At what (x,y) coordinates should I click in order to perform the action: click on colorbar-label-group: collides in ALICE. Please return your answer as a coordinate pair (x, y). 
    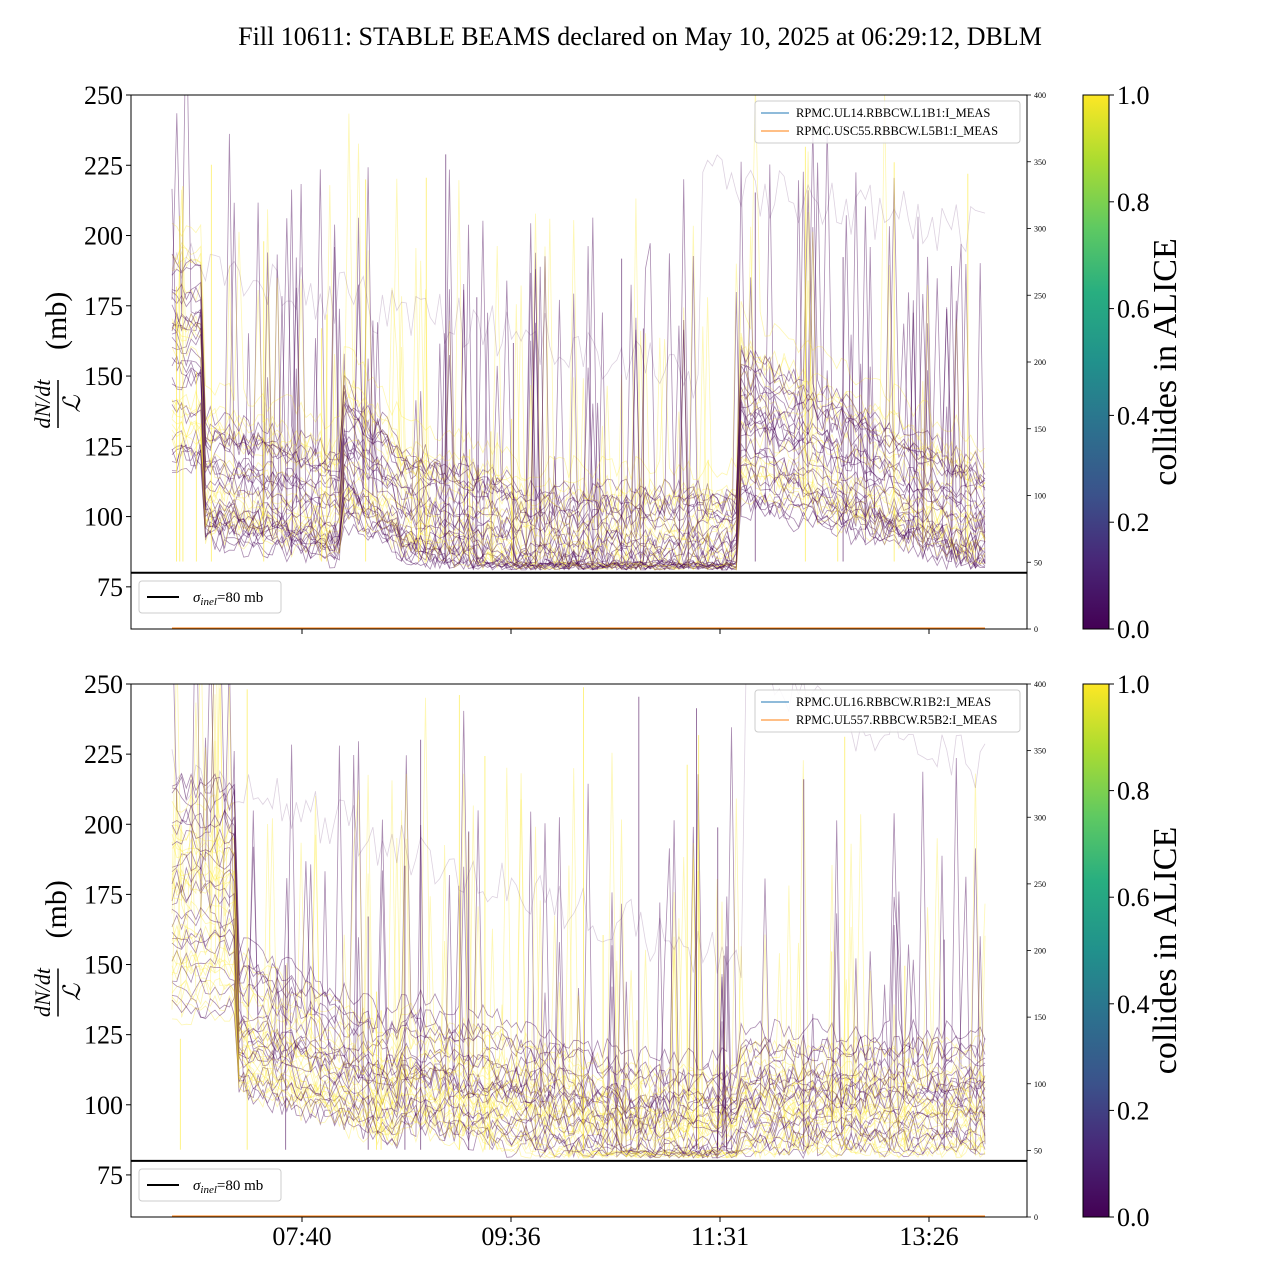
    Looking at the image, I should click on (1165, 950).